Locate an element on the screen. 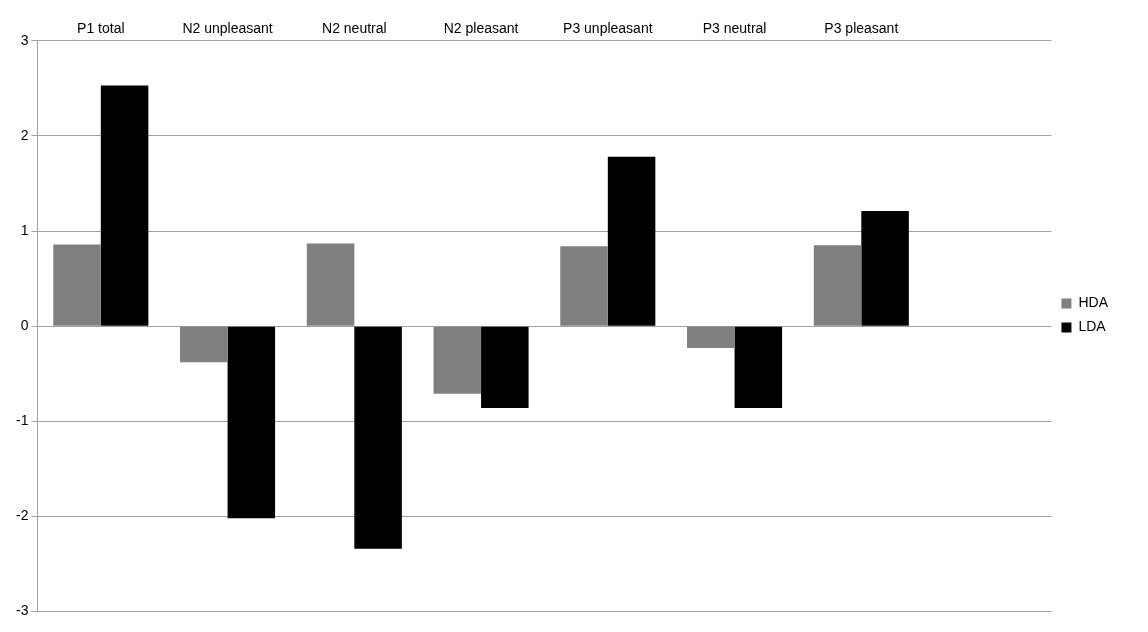 This screenshot has width=1148, height=632. x-tick-label: N2 neutral is located at coordinates (354, 28).